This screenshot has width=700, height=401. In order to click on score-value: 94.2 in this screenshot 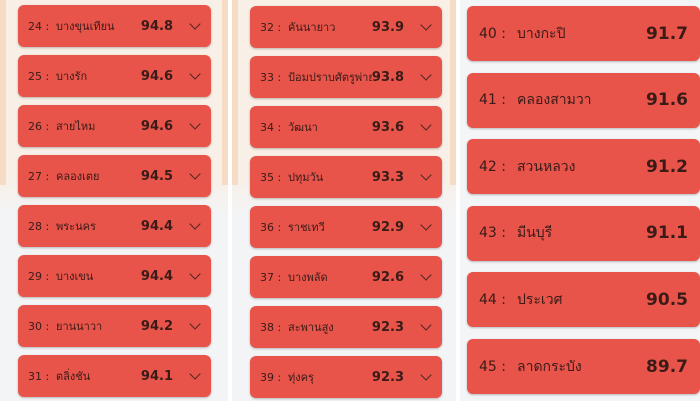, I will do `click(156, 326)`.